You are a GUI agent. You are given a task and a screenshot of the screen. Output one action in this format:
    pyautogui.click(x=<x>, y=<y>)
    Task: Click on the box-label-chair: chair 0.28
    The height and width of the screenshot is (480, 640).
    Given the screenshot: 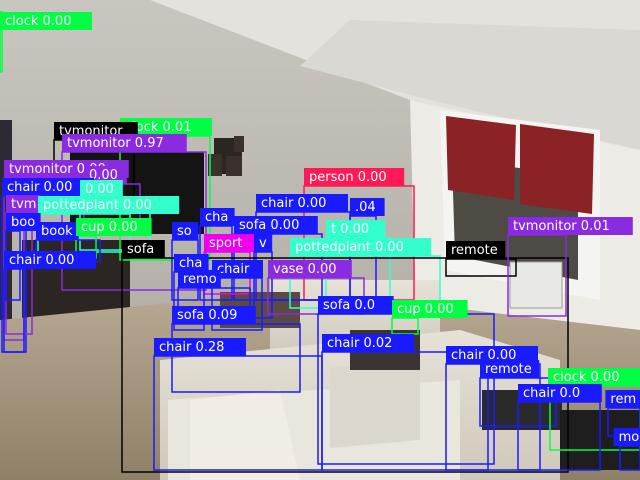 What is the action you would take?
    pyautogui.click(x=200, y=347)
    